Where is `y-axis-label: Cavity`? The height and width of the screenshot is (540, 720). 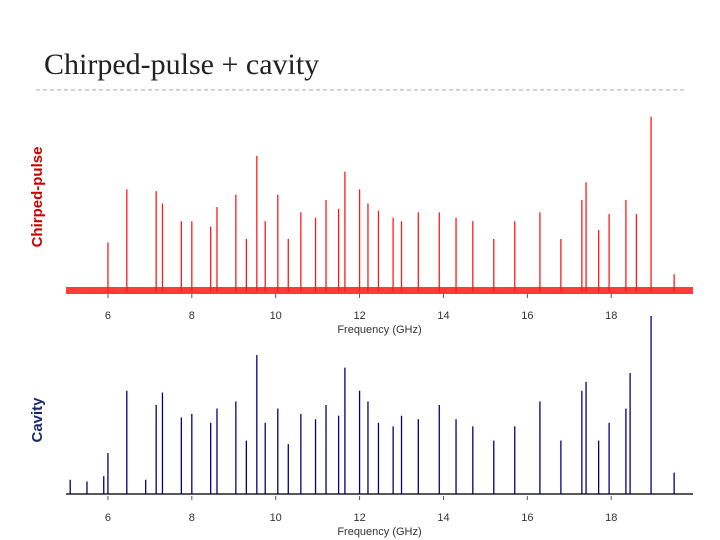 y-axis-label: Cavity is located at coordinates (37, 420).